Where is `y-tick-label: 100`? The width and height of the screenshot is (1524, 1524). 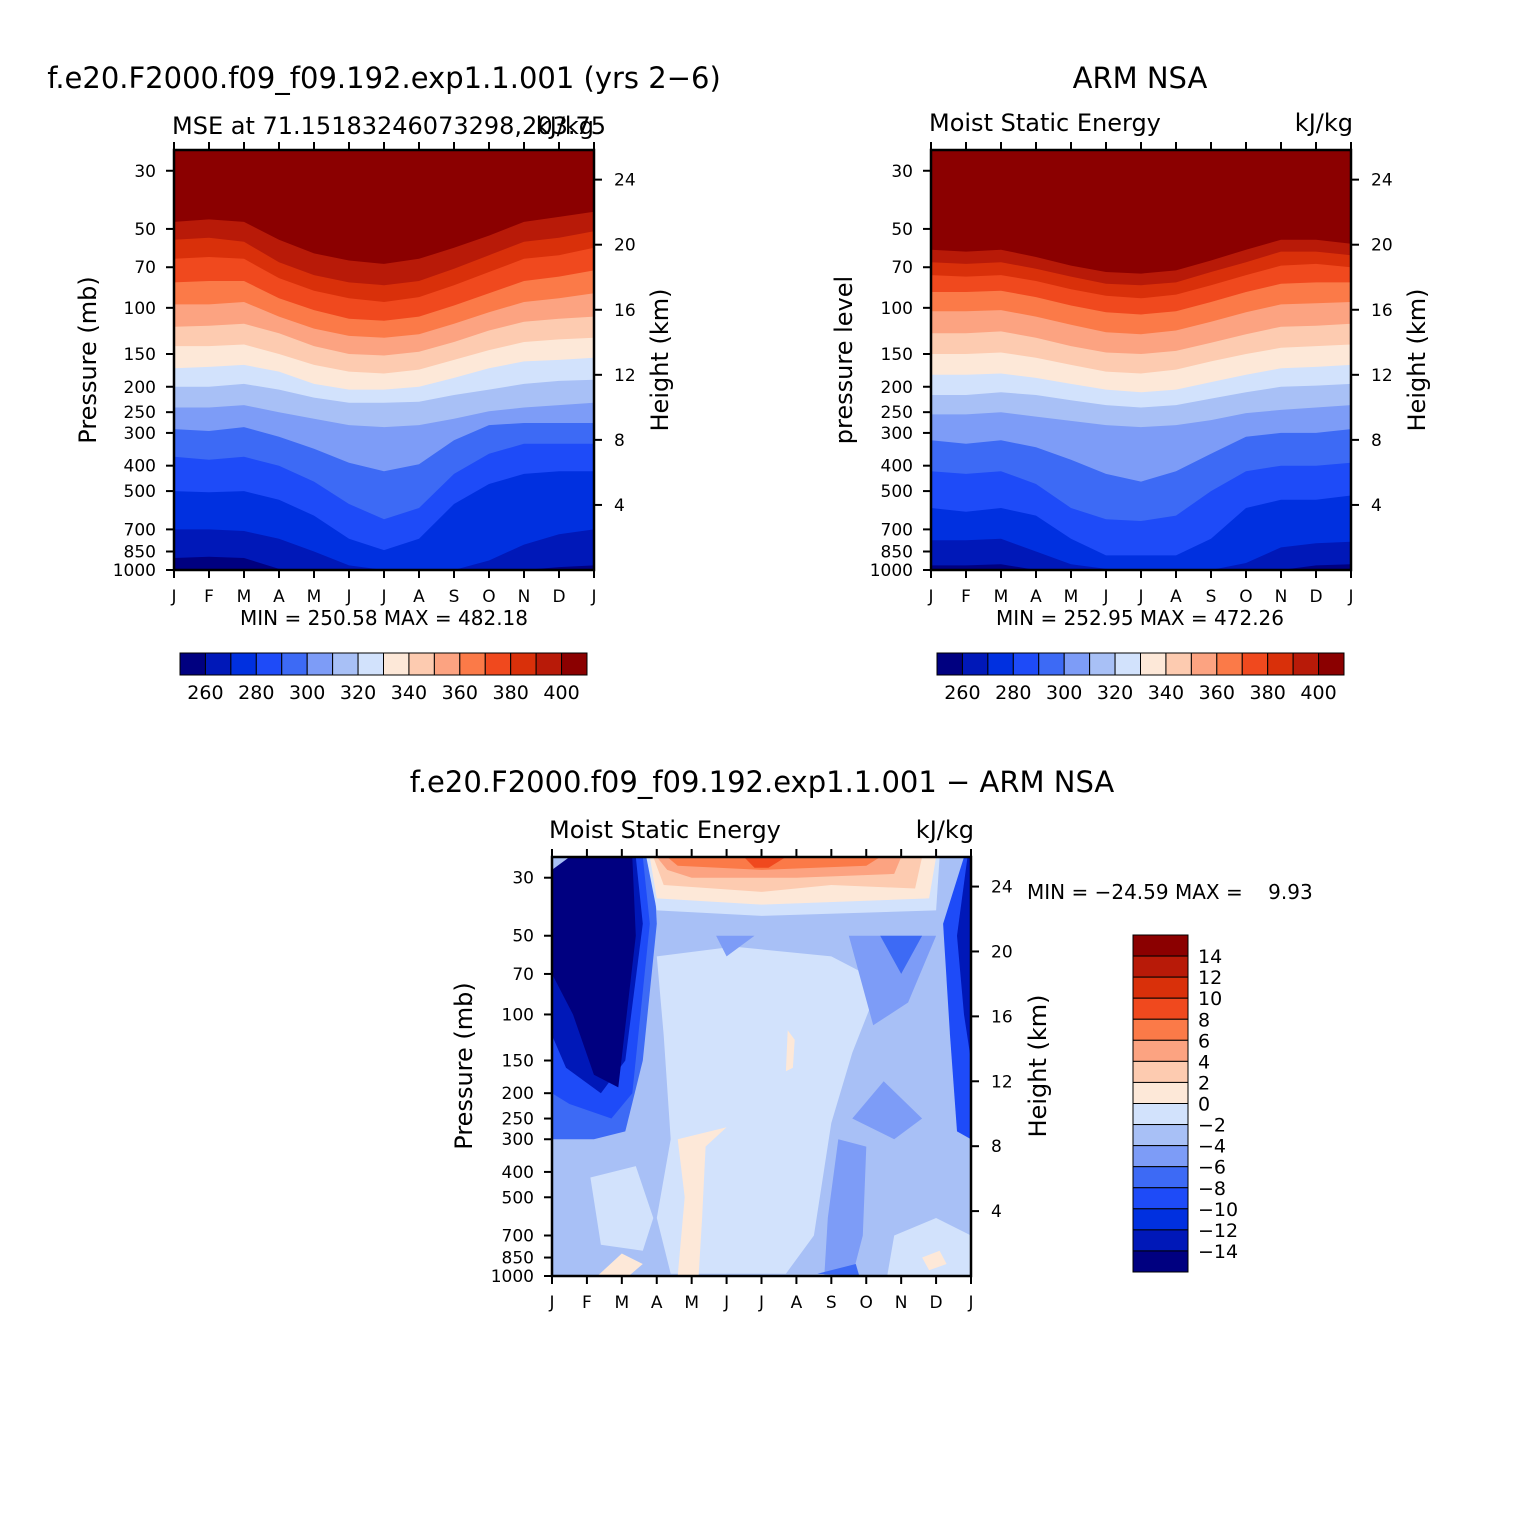 y-tick-label: 100 is located at coordinates (140, 309).